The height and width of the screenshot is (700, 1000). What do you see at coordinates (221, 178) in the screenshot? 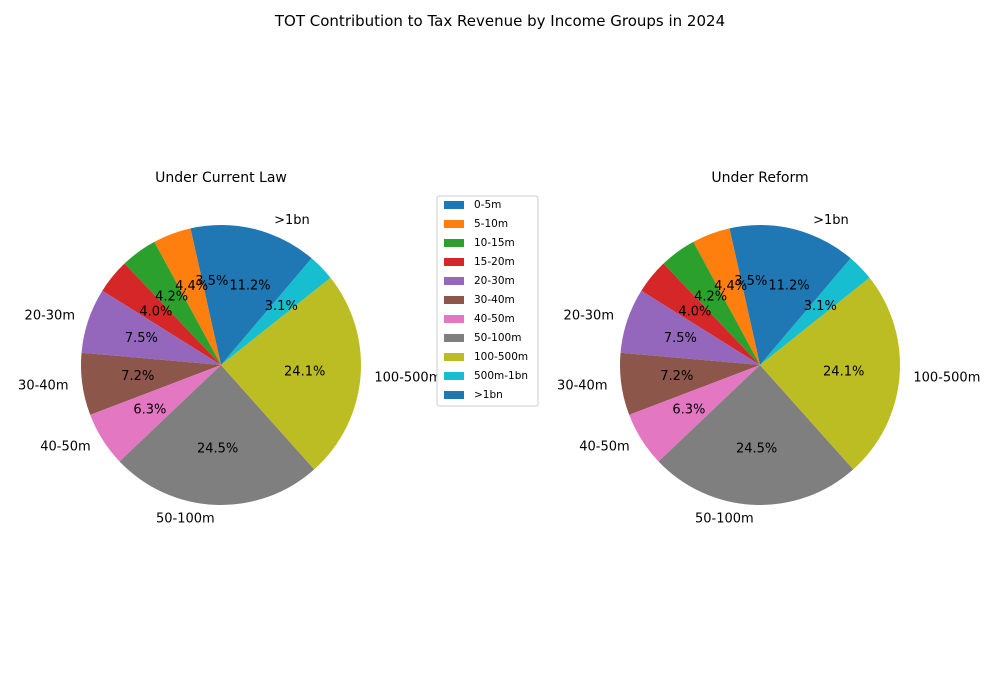
I see `pie-title-current-law: Under Current Law` at bounding box center [221, 178].